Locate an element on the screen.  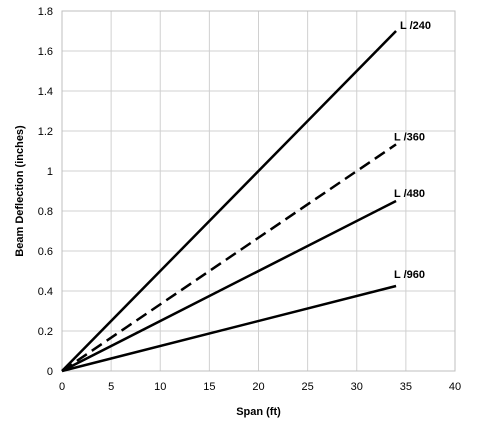
y-axis-title: Beam Deflection (inches) is located at coordinates (20, 191).